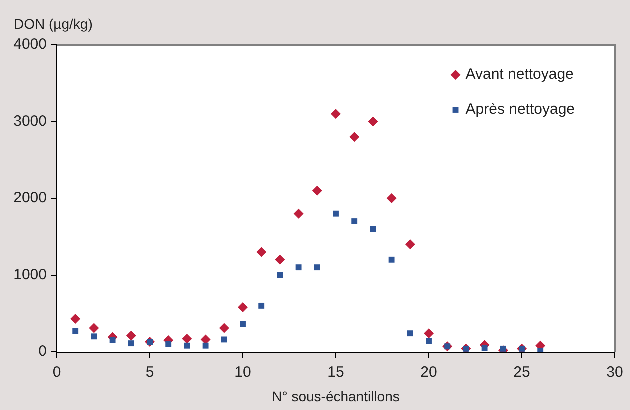 The width and height of the screenshot is (630, 410). What do you see at coordinates (30, 121) in the screenshot?
I see `y-tick-label: 3000` at bounding box center [30, 121].